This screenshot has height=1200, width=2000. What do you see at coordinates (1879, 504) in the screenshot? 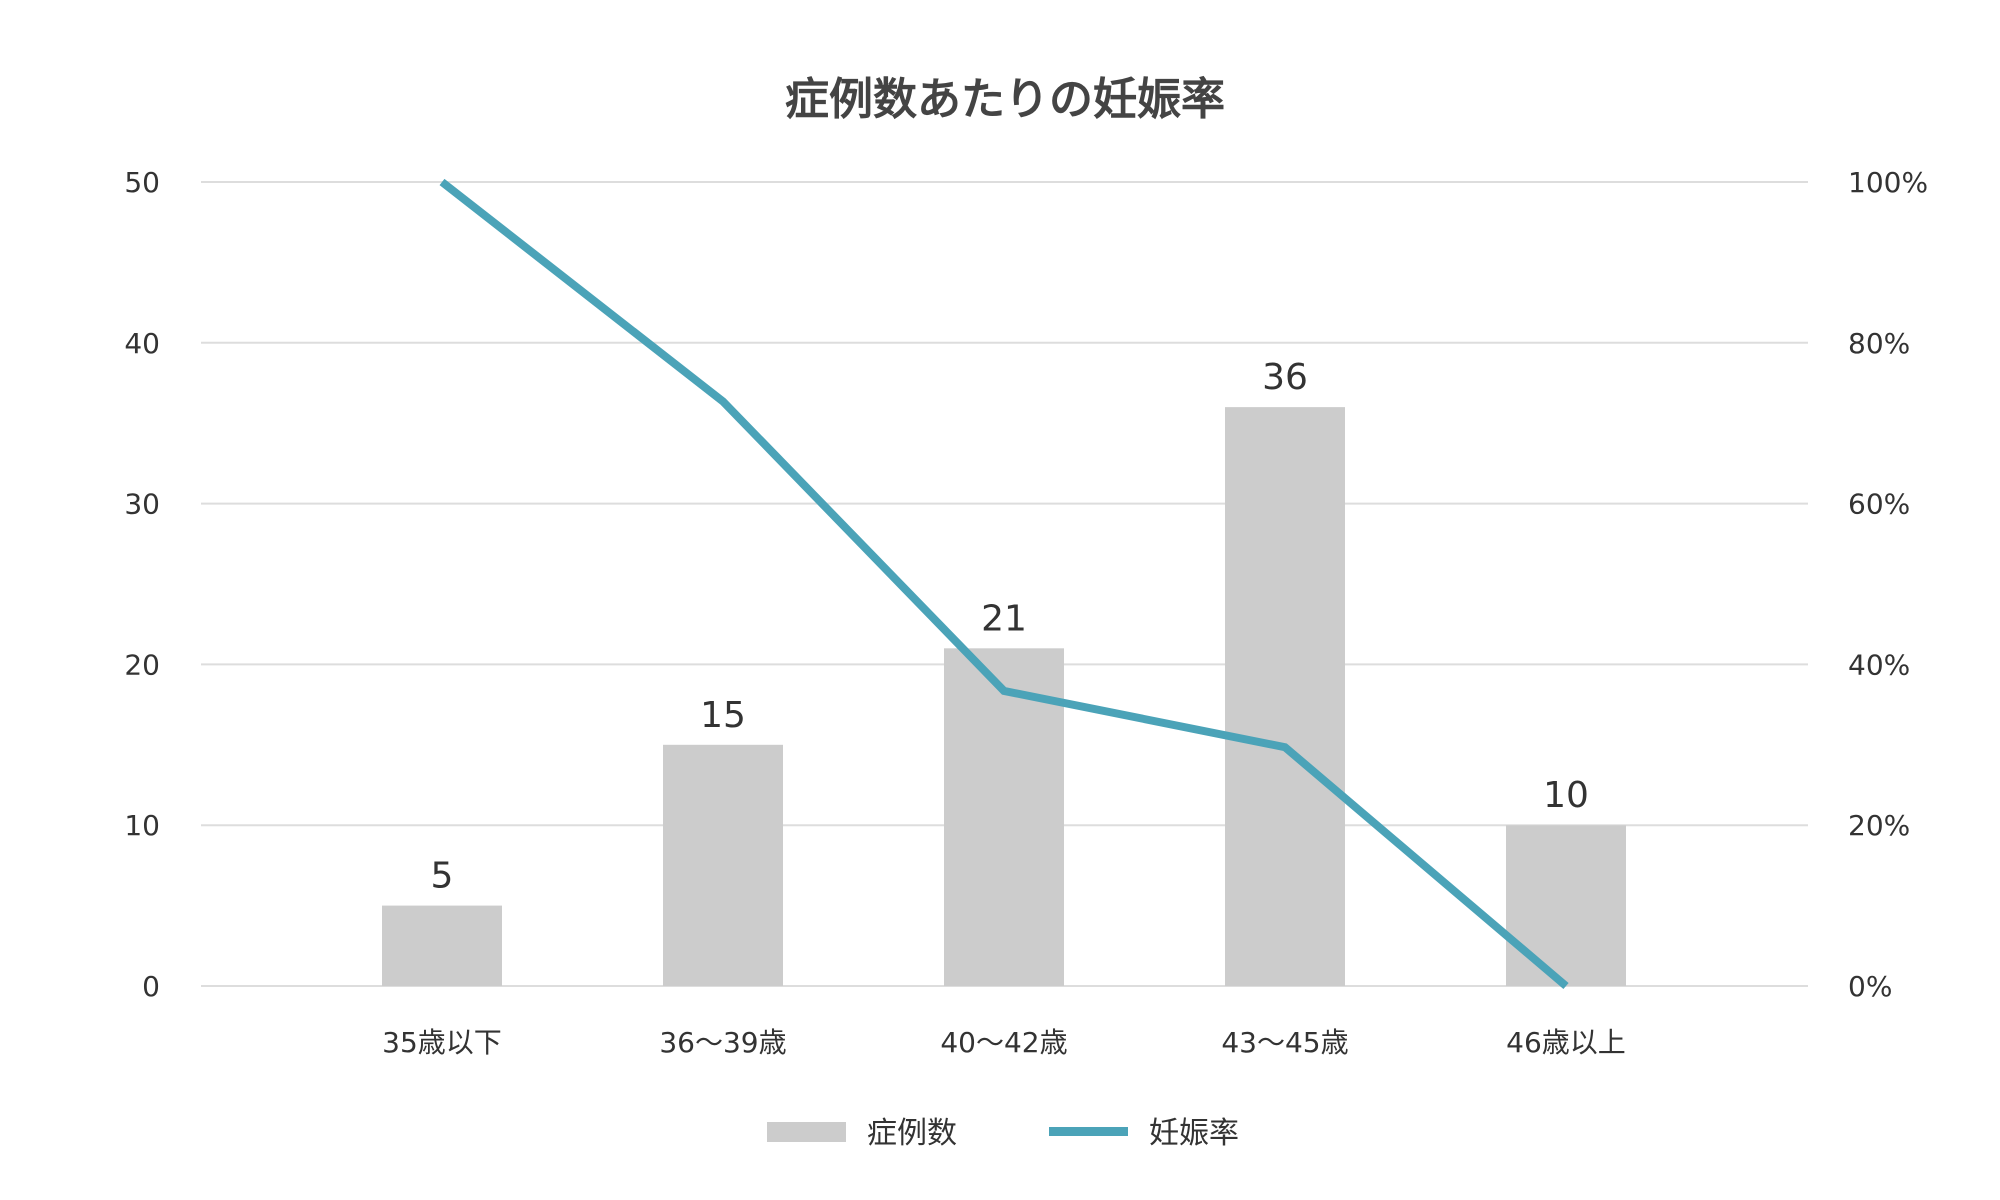
I see `y-right-tick-label: 60%` at bounding box center [1879, 504].